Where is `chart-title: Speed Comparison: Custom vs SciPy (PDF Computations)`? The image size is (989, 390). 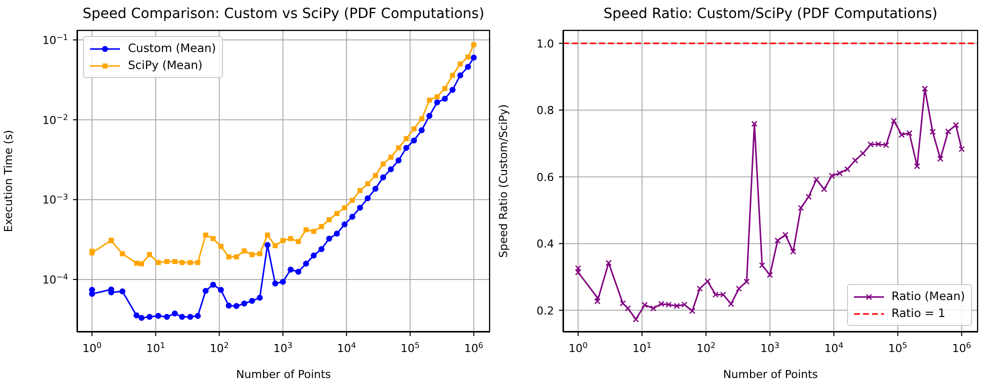
chart-title: Speed Comparison: Custom vs SciPy (PDF Computations) is located at coordinates (284, 14).